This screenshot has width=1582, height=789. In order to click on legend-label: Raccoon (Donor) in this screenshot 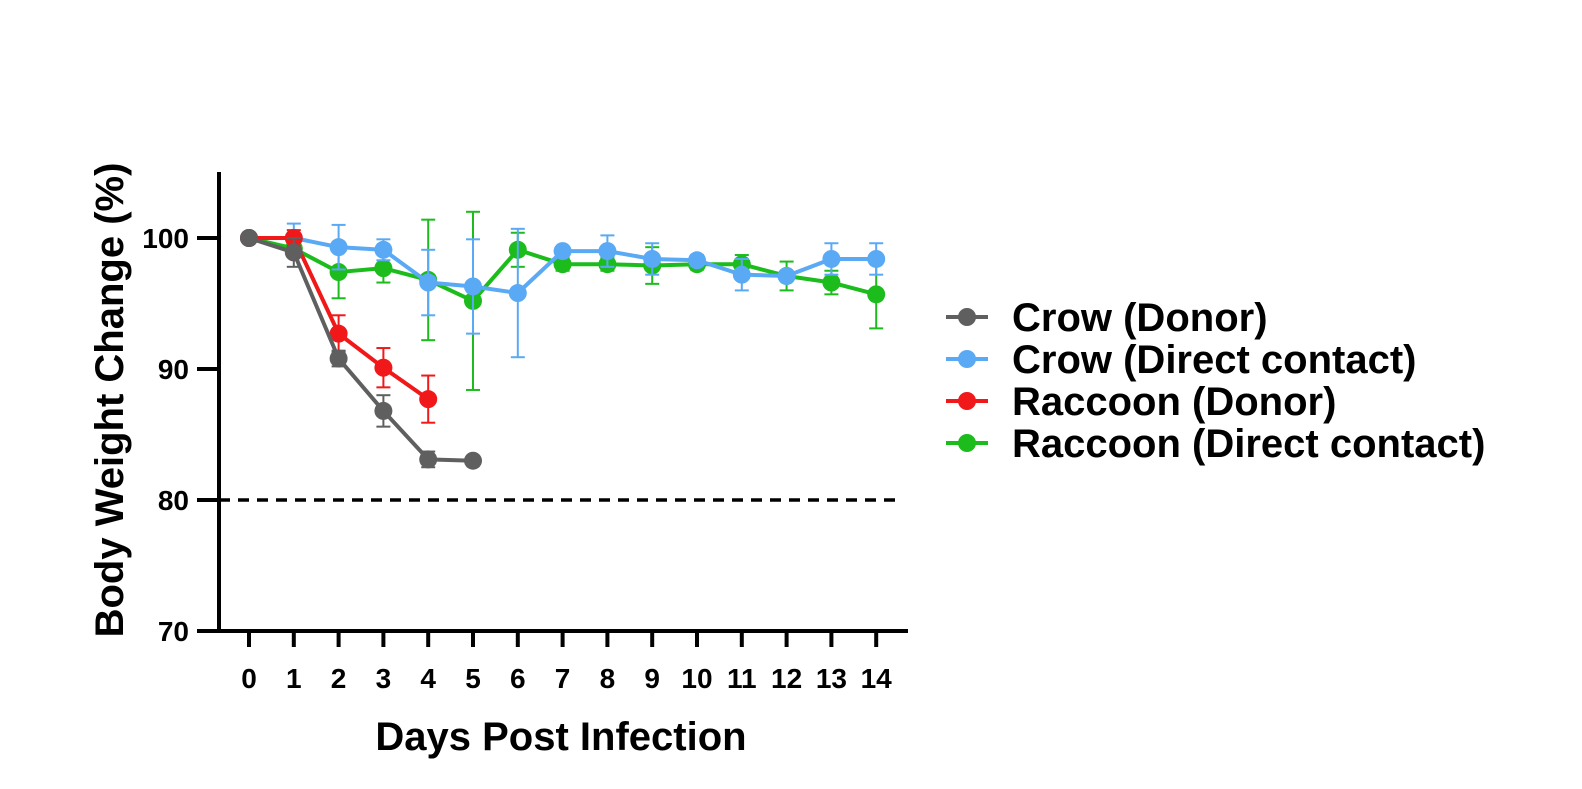, I will do `click(1174, 402)`.